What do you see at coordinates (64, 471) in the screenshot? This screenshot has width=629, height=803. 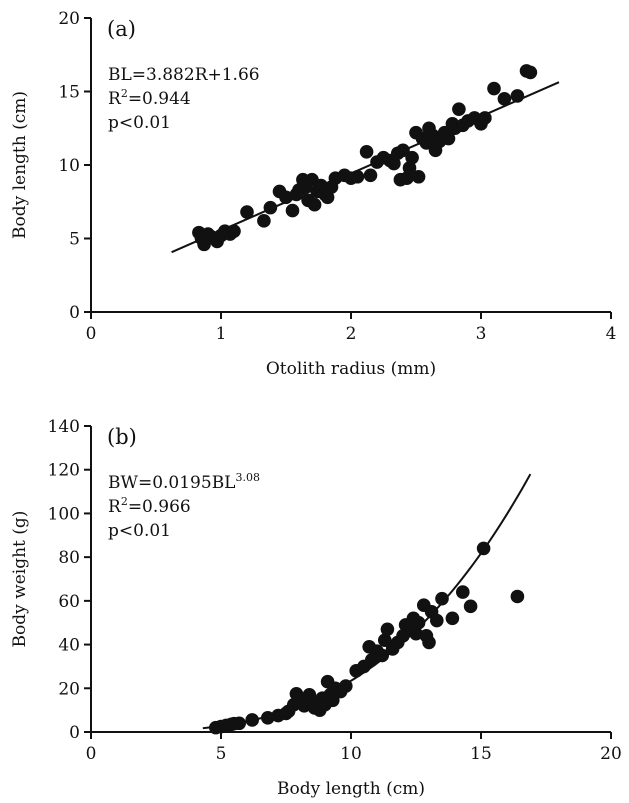 I see `y-tick-label: 120` at bounding box center [64, 471].